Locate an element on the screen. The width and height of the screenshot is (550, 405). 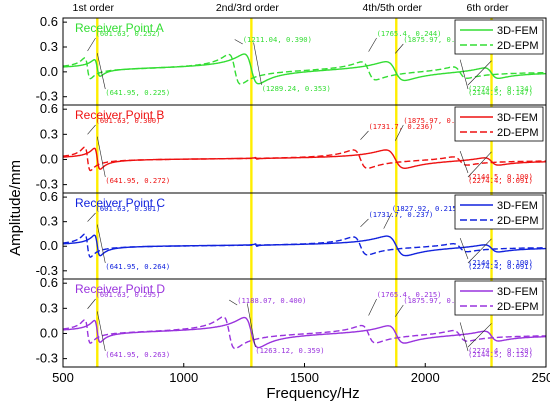
x-tick-label: 1500 is located at coordinates (304, 377).